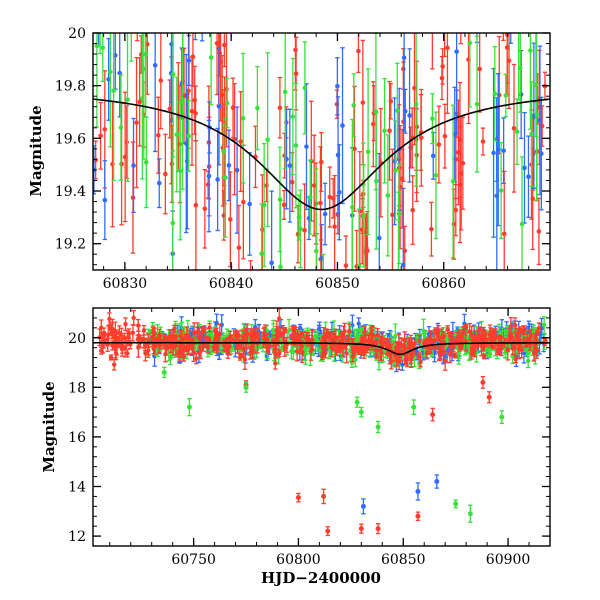 The image size is (600, 600). What do you see at coordinates (443, 284) in the screenshot?
I see `x-tick-label: 60860` at bounding box center [443, 284].